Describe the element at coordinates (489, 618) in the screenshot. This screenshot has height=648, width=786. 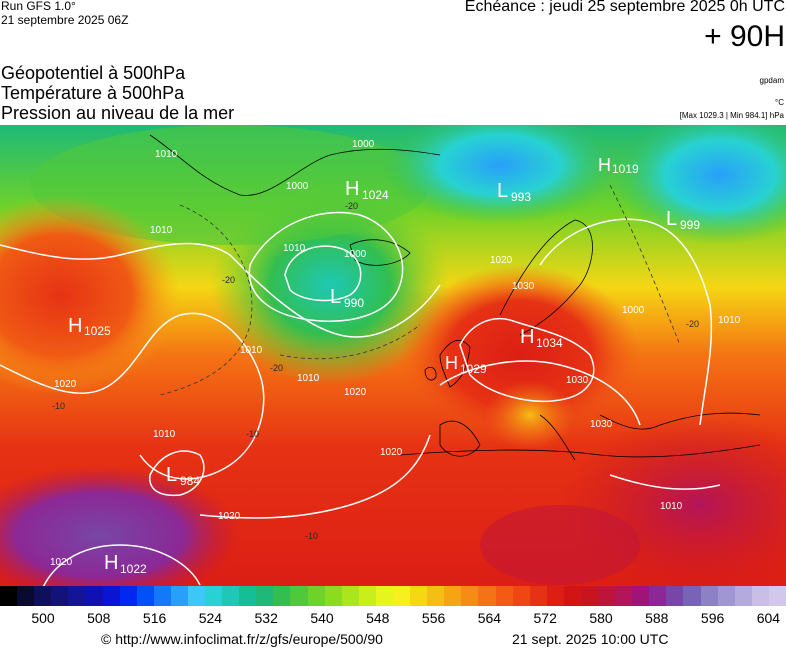
I see `legend-tick-label: 564` at that location.